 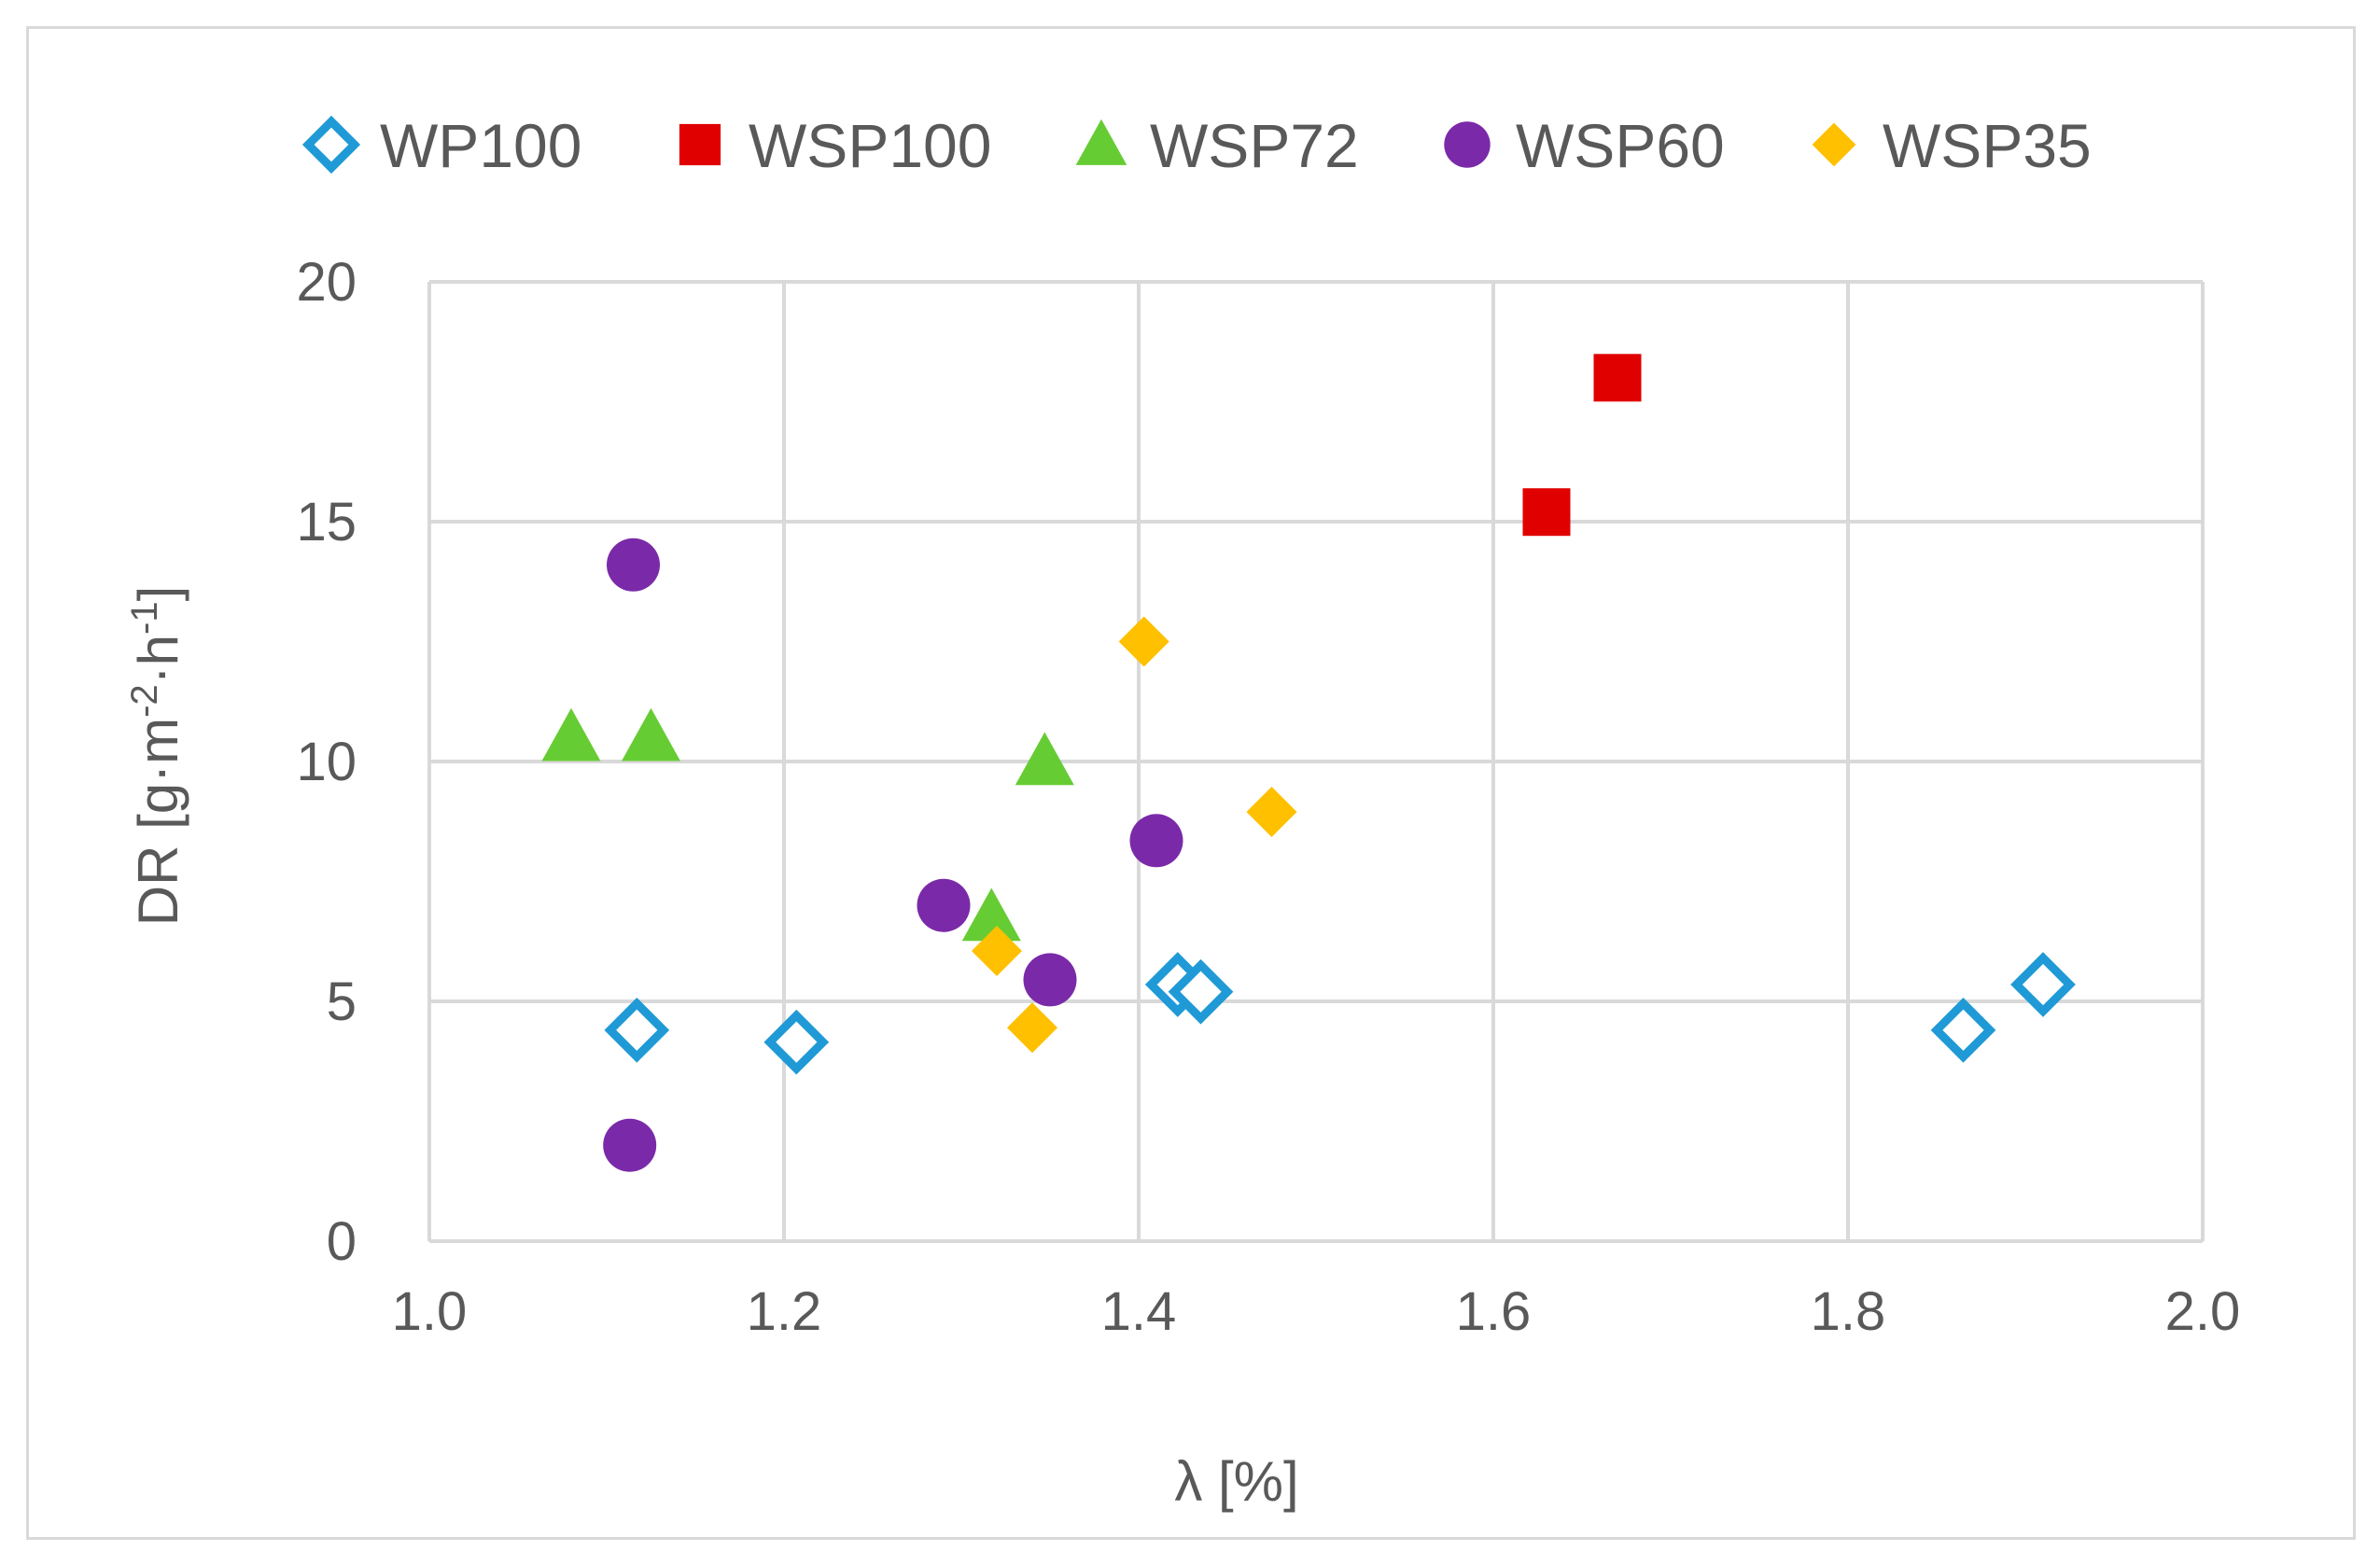 I want to click on legend-marker-wsp72, so click(x=1101, y=142).